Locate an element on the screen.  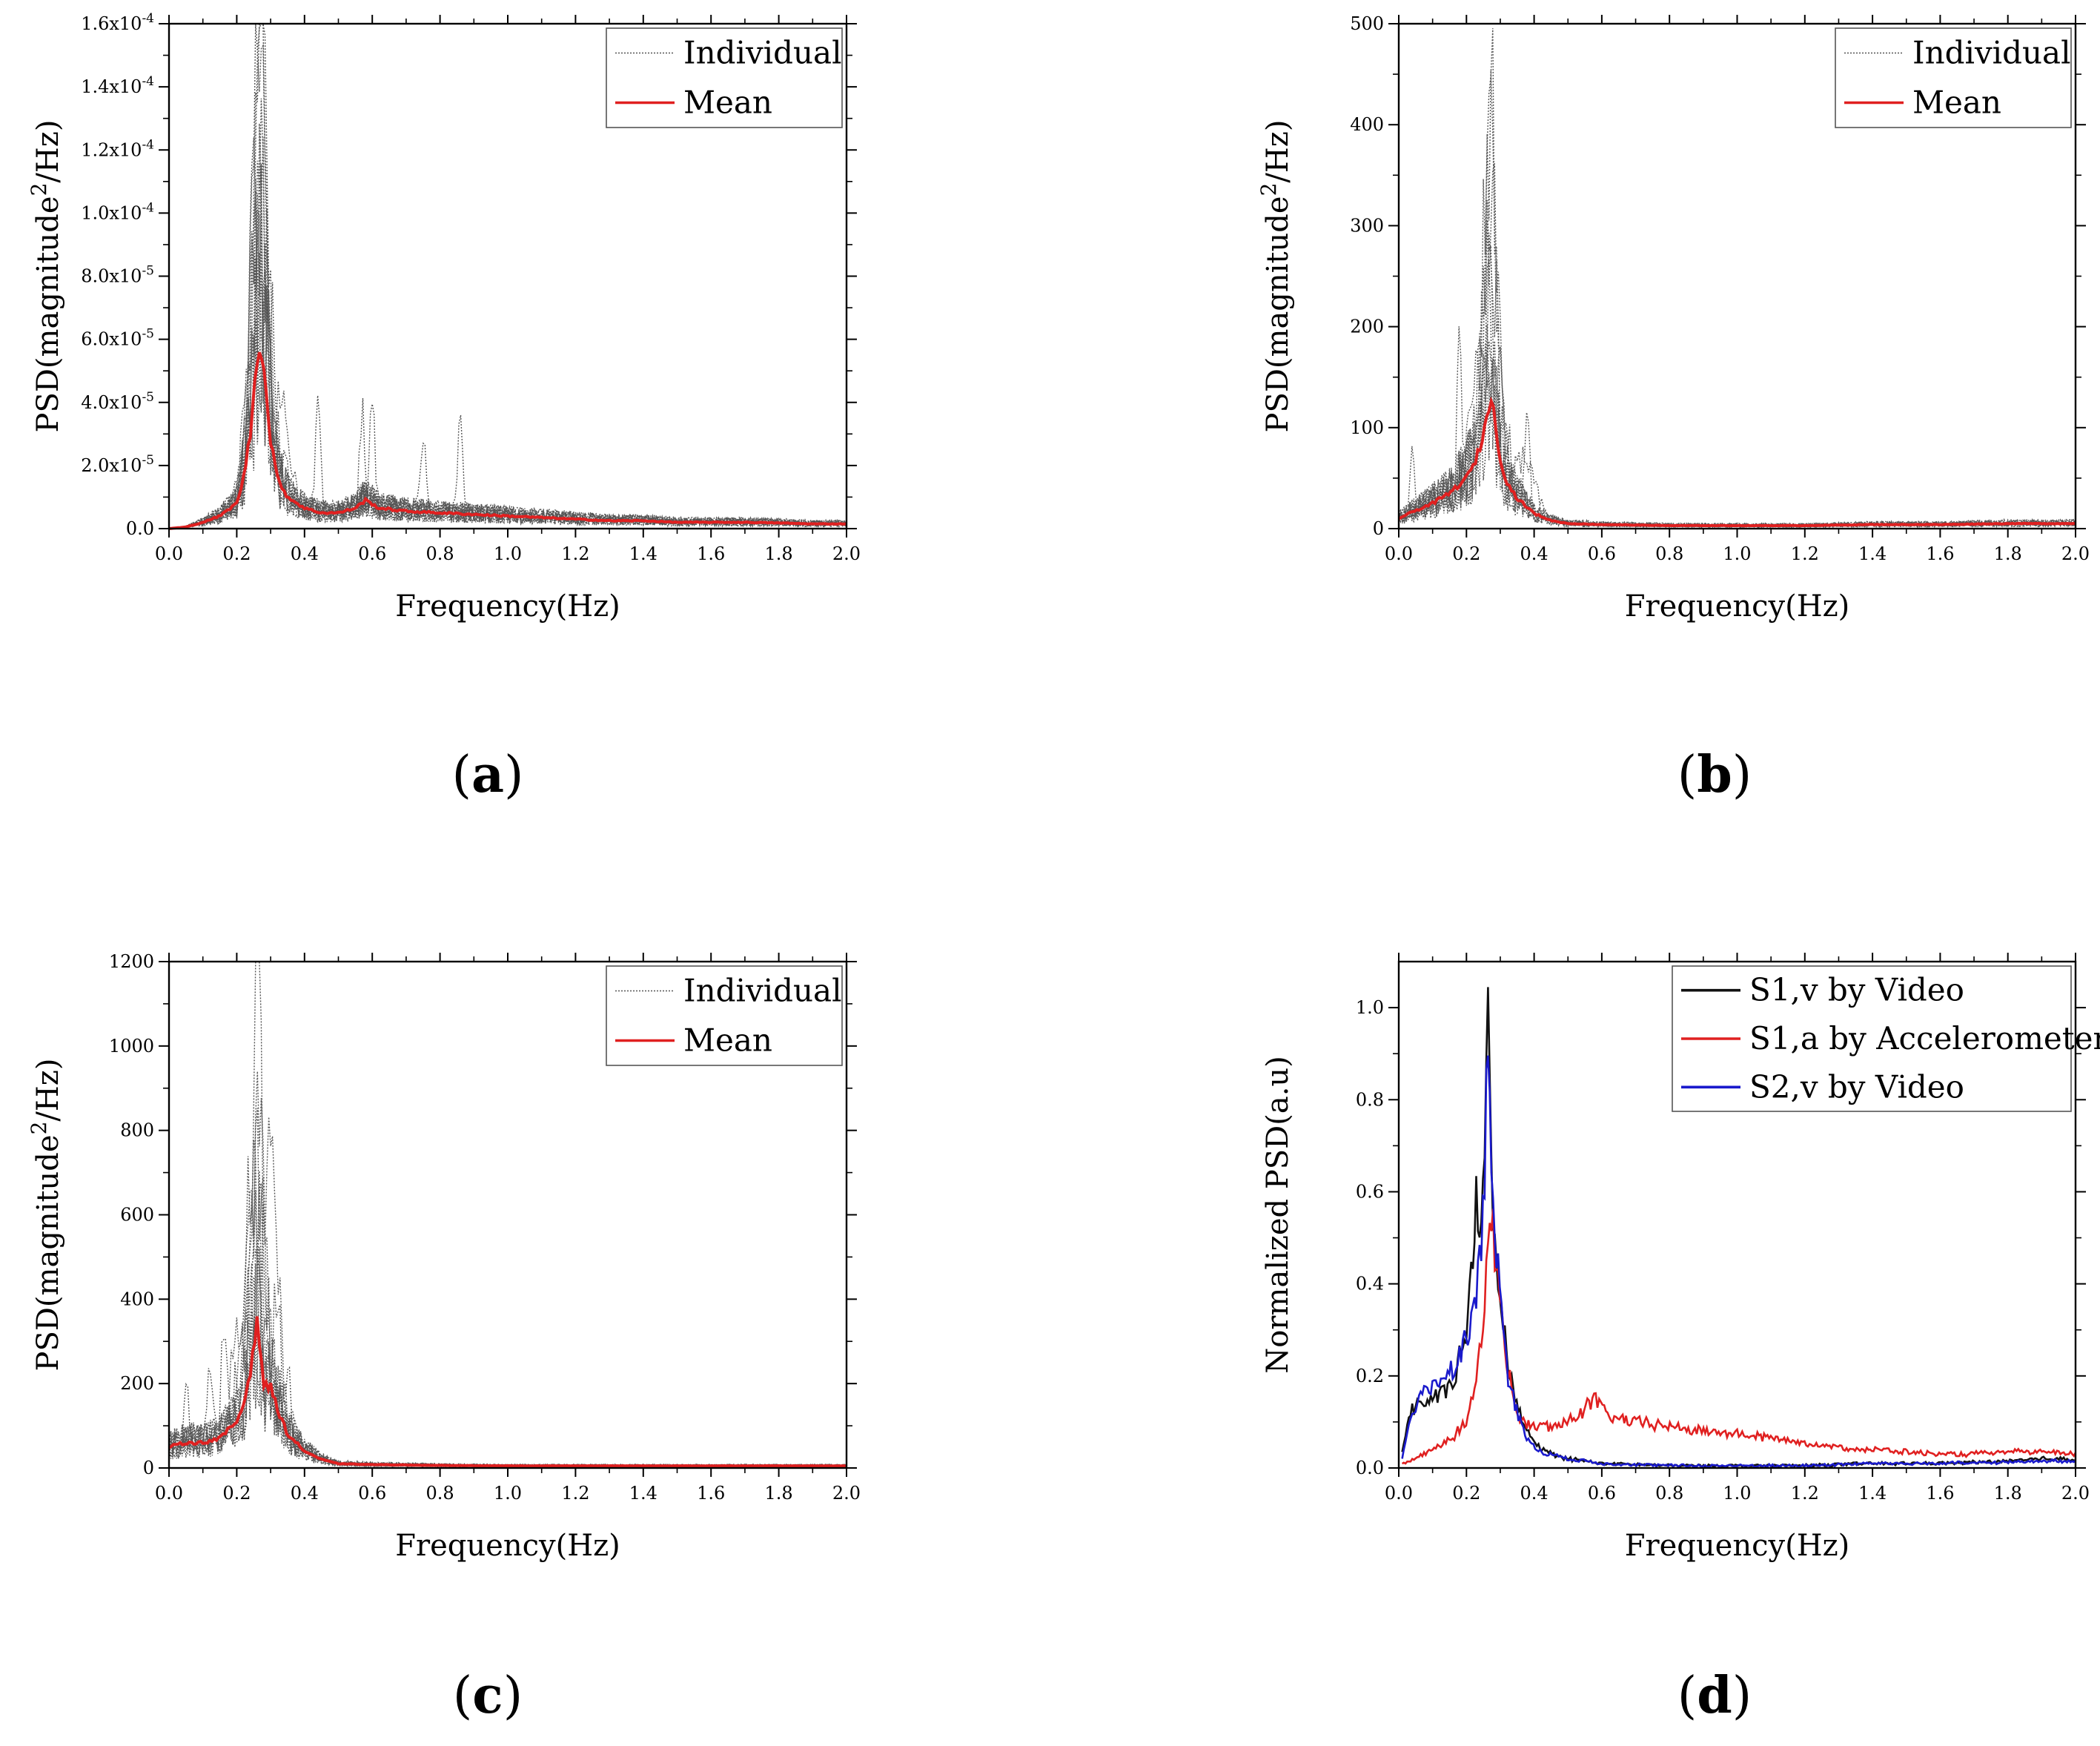
y-tick-mantissa: 100 is located at coordinates (1367, 427).